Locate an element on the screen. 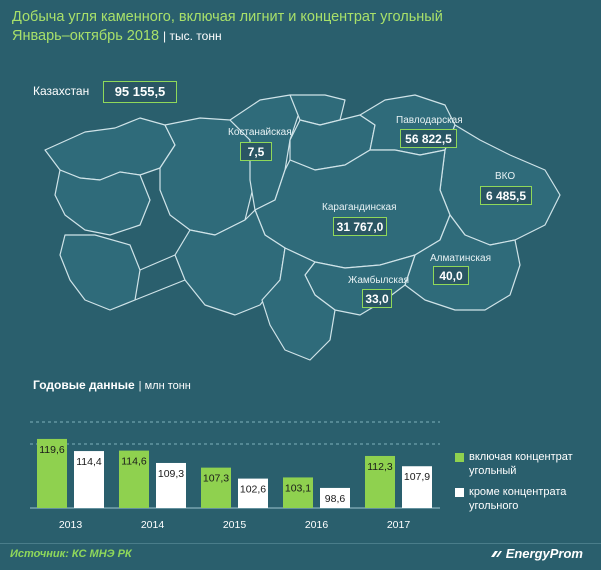 Image resolution: width=601 pixels, height=570 pixels. x-tick-label-2014: 2014 is located at coordinates (153, 525).